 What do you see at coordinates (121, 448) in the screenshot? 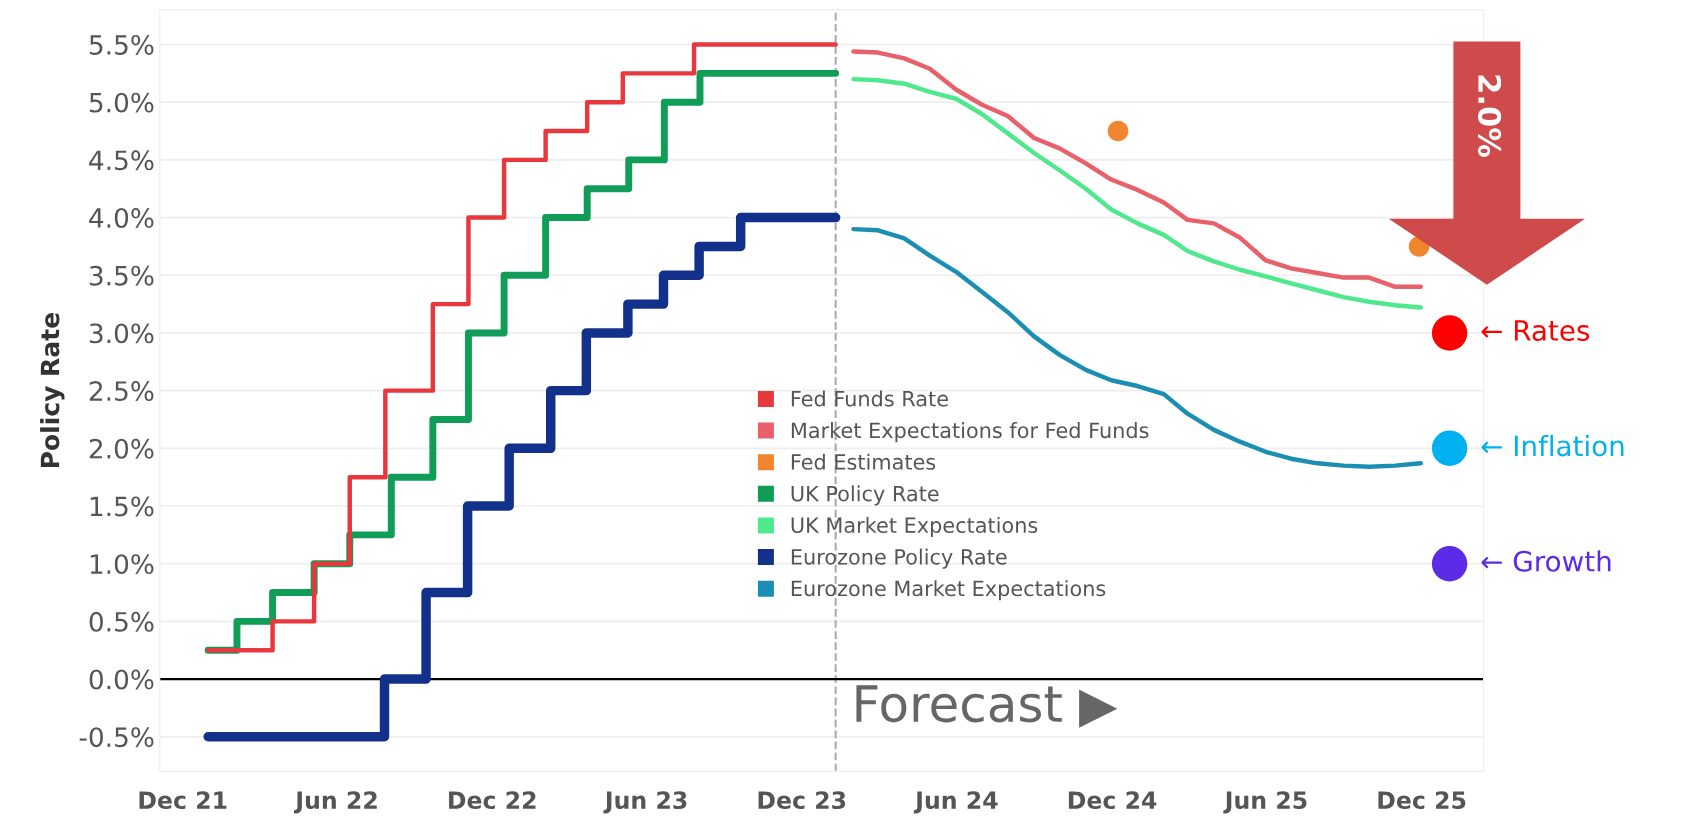
I see `y-tick-label: 2.0%` at bounding box center [121, 448].